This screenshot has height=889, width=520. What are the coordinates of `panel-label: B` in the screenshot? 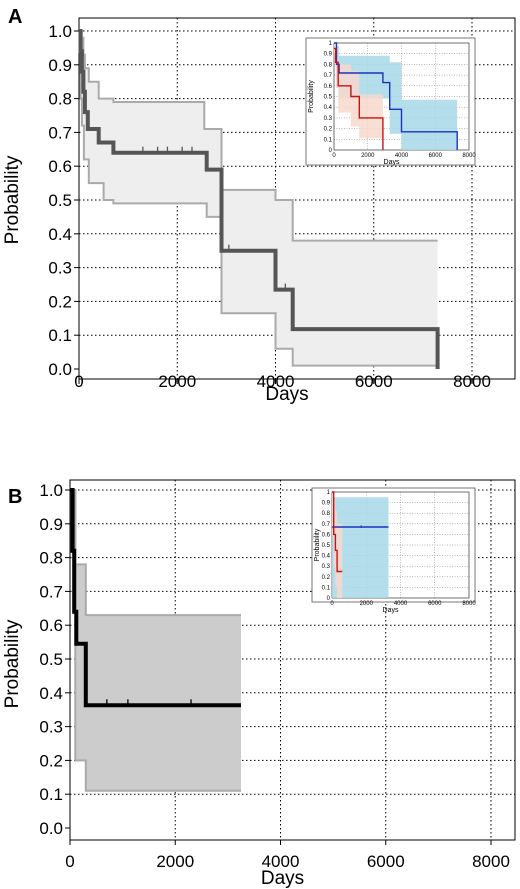 It's located at (15, 497).